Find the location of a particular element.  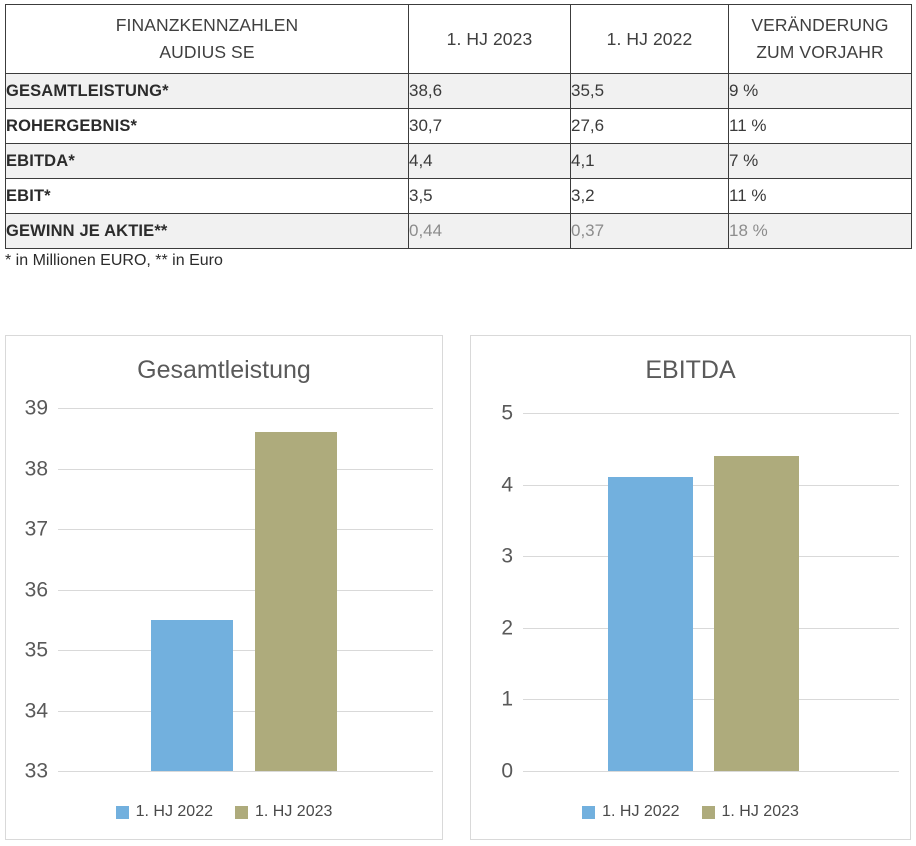

row-label: ROHERGEBNIS* is located at coordinates (207, 126).